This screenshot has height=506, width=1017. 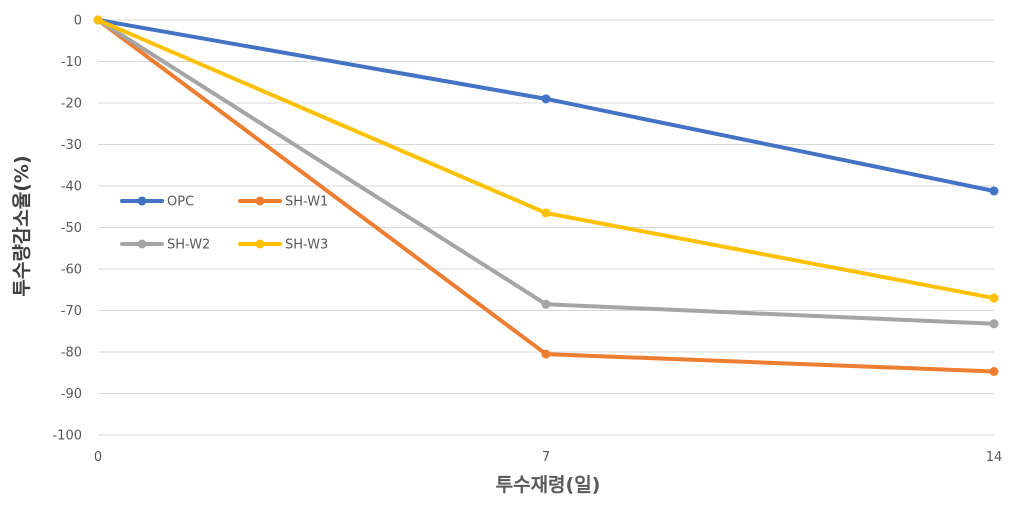 What do you see at coordinates (71, 394) in the screenshot?
I see `y-tick-label: -90` at bounding box center [71, 394].